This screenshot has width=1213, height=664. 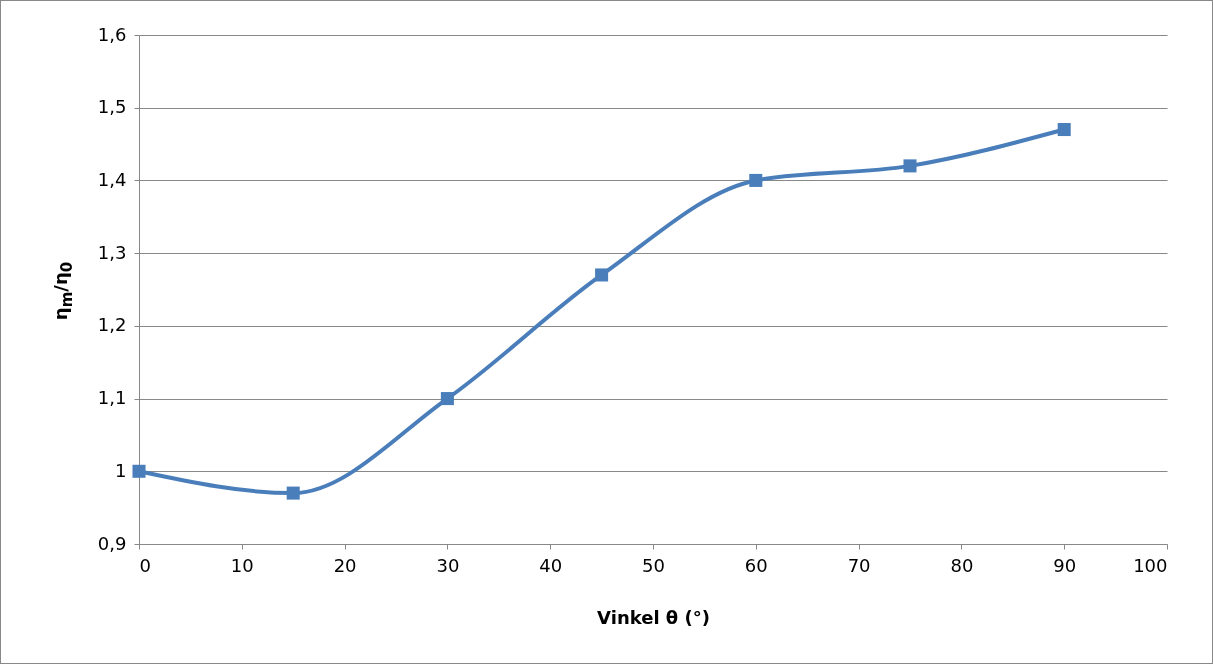 I want to click on y-tick-label: 1,3, so click(x=112, y=252).